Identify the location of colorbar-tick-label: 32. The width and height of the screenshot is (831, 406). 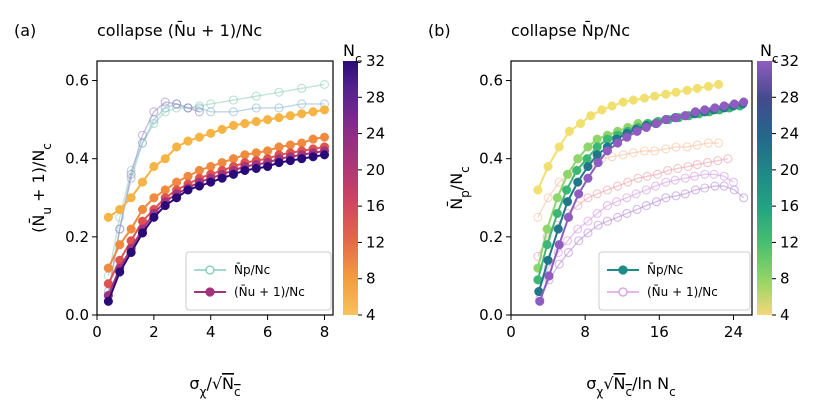
(789, 61).